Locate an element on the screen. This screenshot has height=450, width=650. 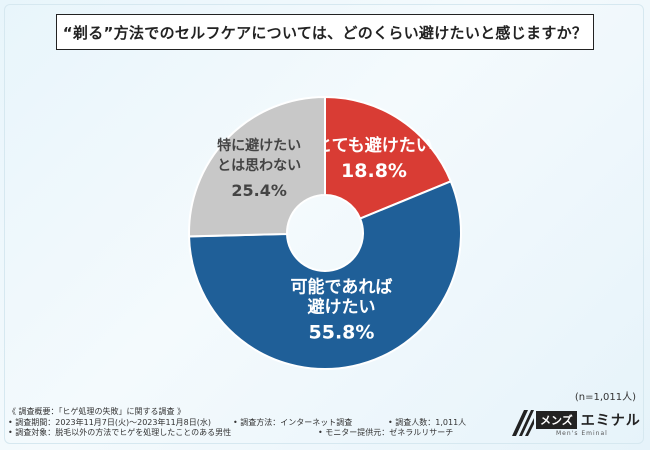
chart-title: “剃る”方法でのセルフケアについては、どのくらい避けたいと感じますか？ is located at coordinates (325, 32).